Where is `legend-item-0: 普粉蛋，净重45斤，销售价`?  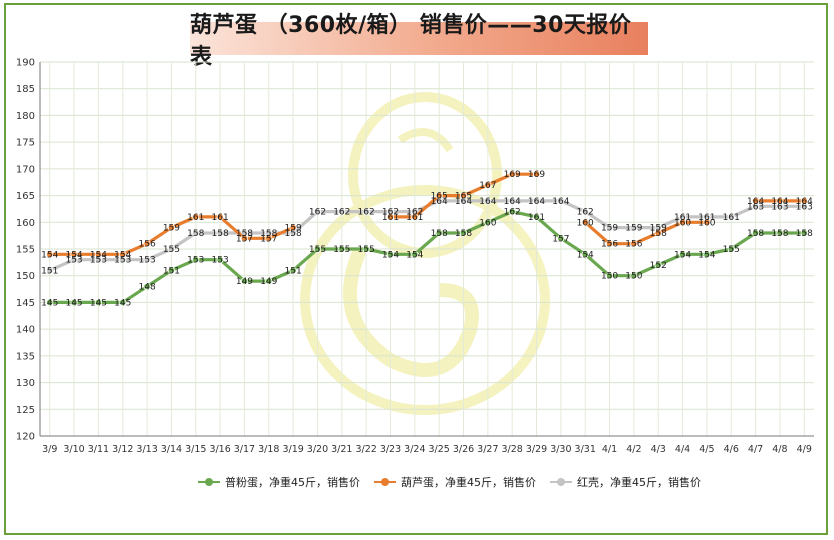 legend-item-0: 普粉蛋，净重45斤，销售价 is located at coordinates (279, 482).